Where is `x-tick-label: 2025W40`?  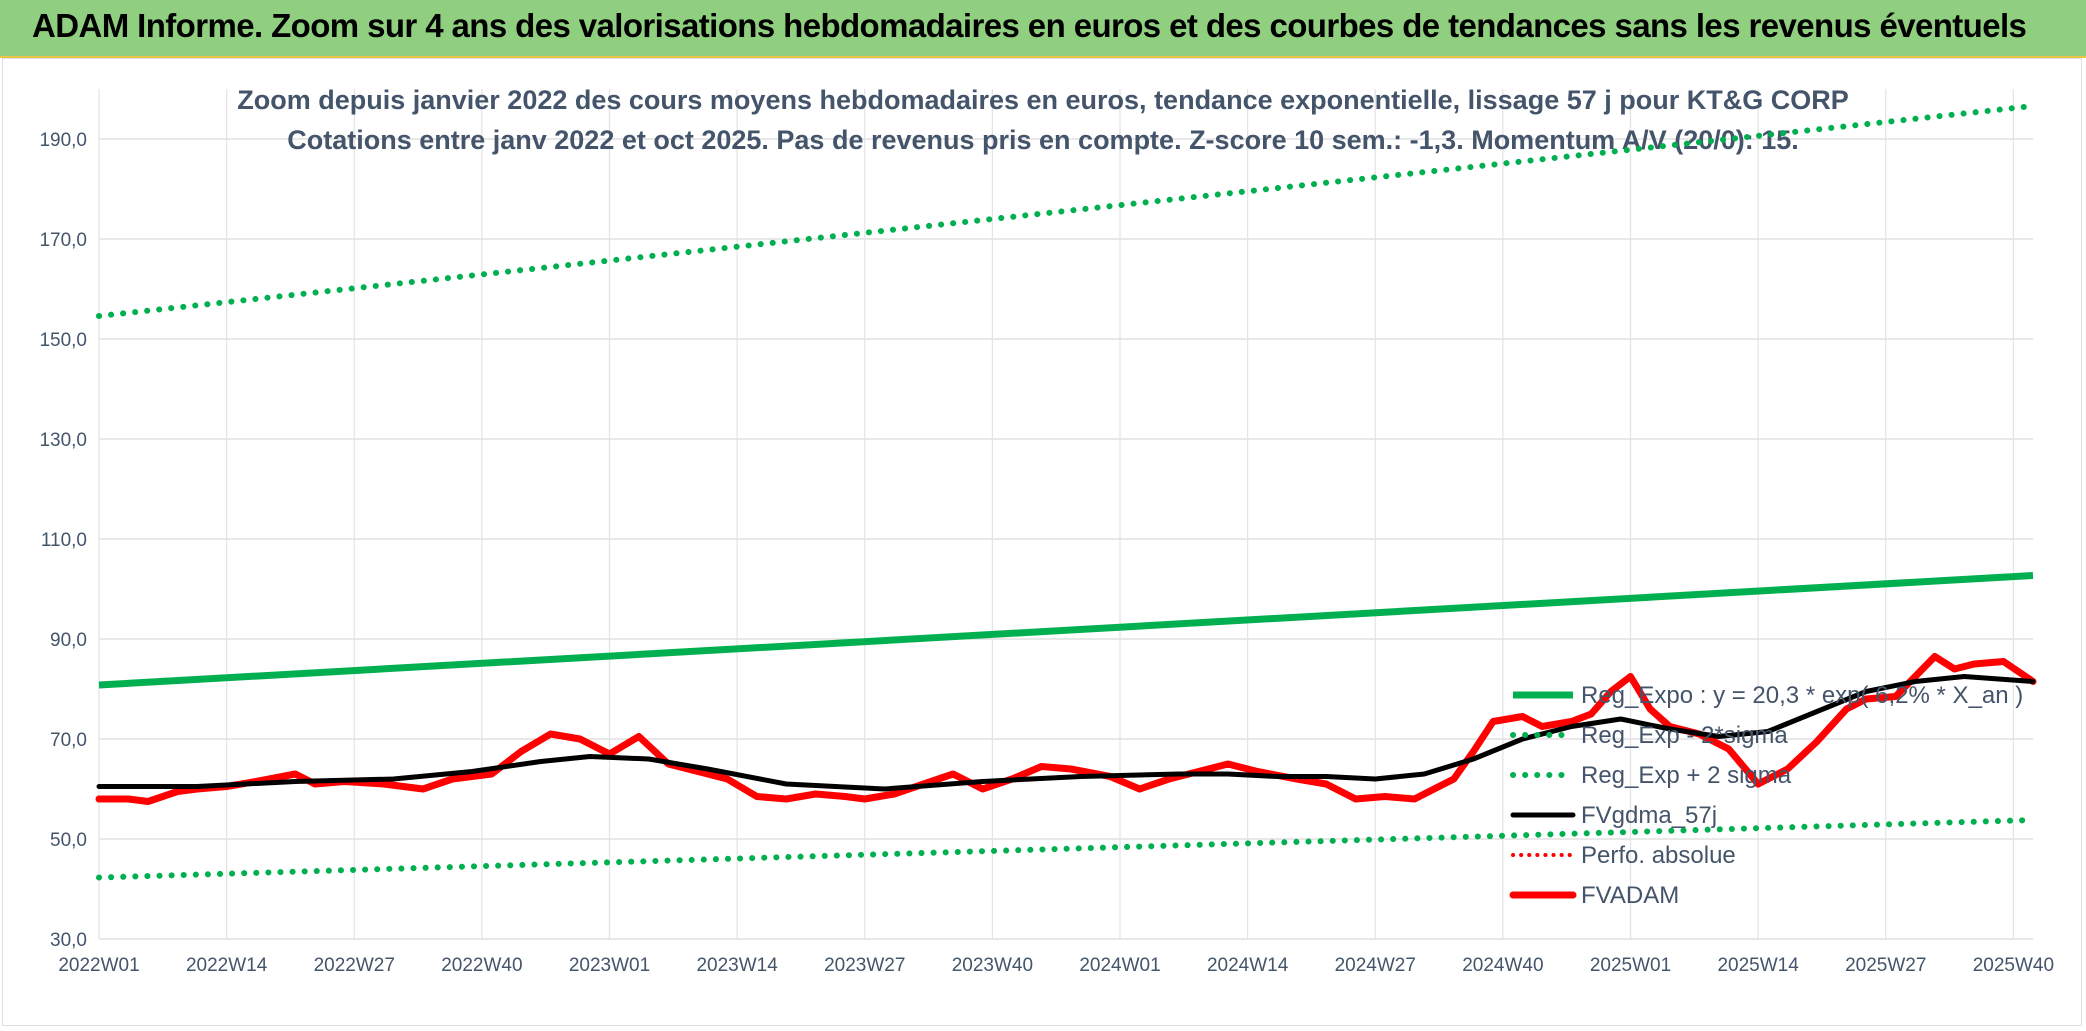 x-tick-label: 2025W40 is located at coordinates (2013, 965).